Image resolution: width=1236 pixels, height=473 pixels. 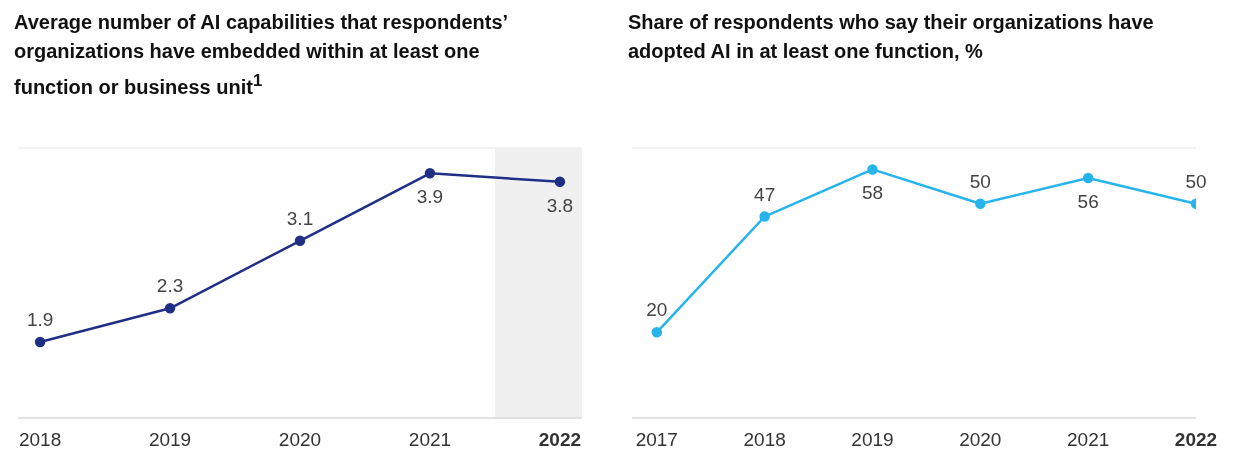 I want to click on data-label: 3.1, so click(x=300, y=218).